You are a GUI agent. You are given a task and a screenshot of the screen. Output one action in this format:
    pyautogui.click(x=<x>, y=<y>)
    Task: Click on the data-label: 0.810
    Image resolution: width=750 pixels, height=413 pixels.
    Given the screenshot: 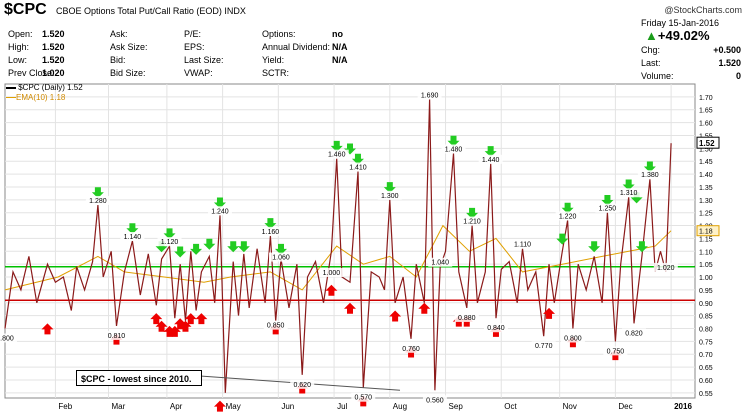 What is the action you would take?
    pyautogui.click(x=117, y=336)
    